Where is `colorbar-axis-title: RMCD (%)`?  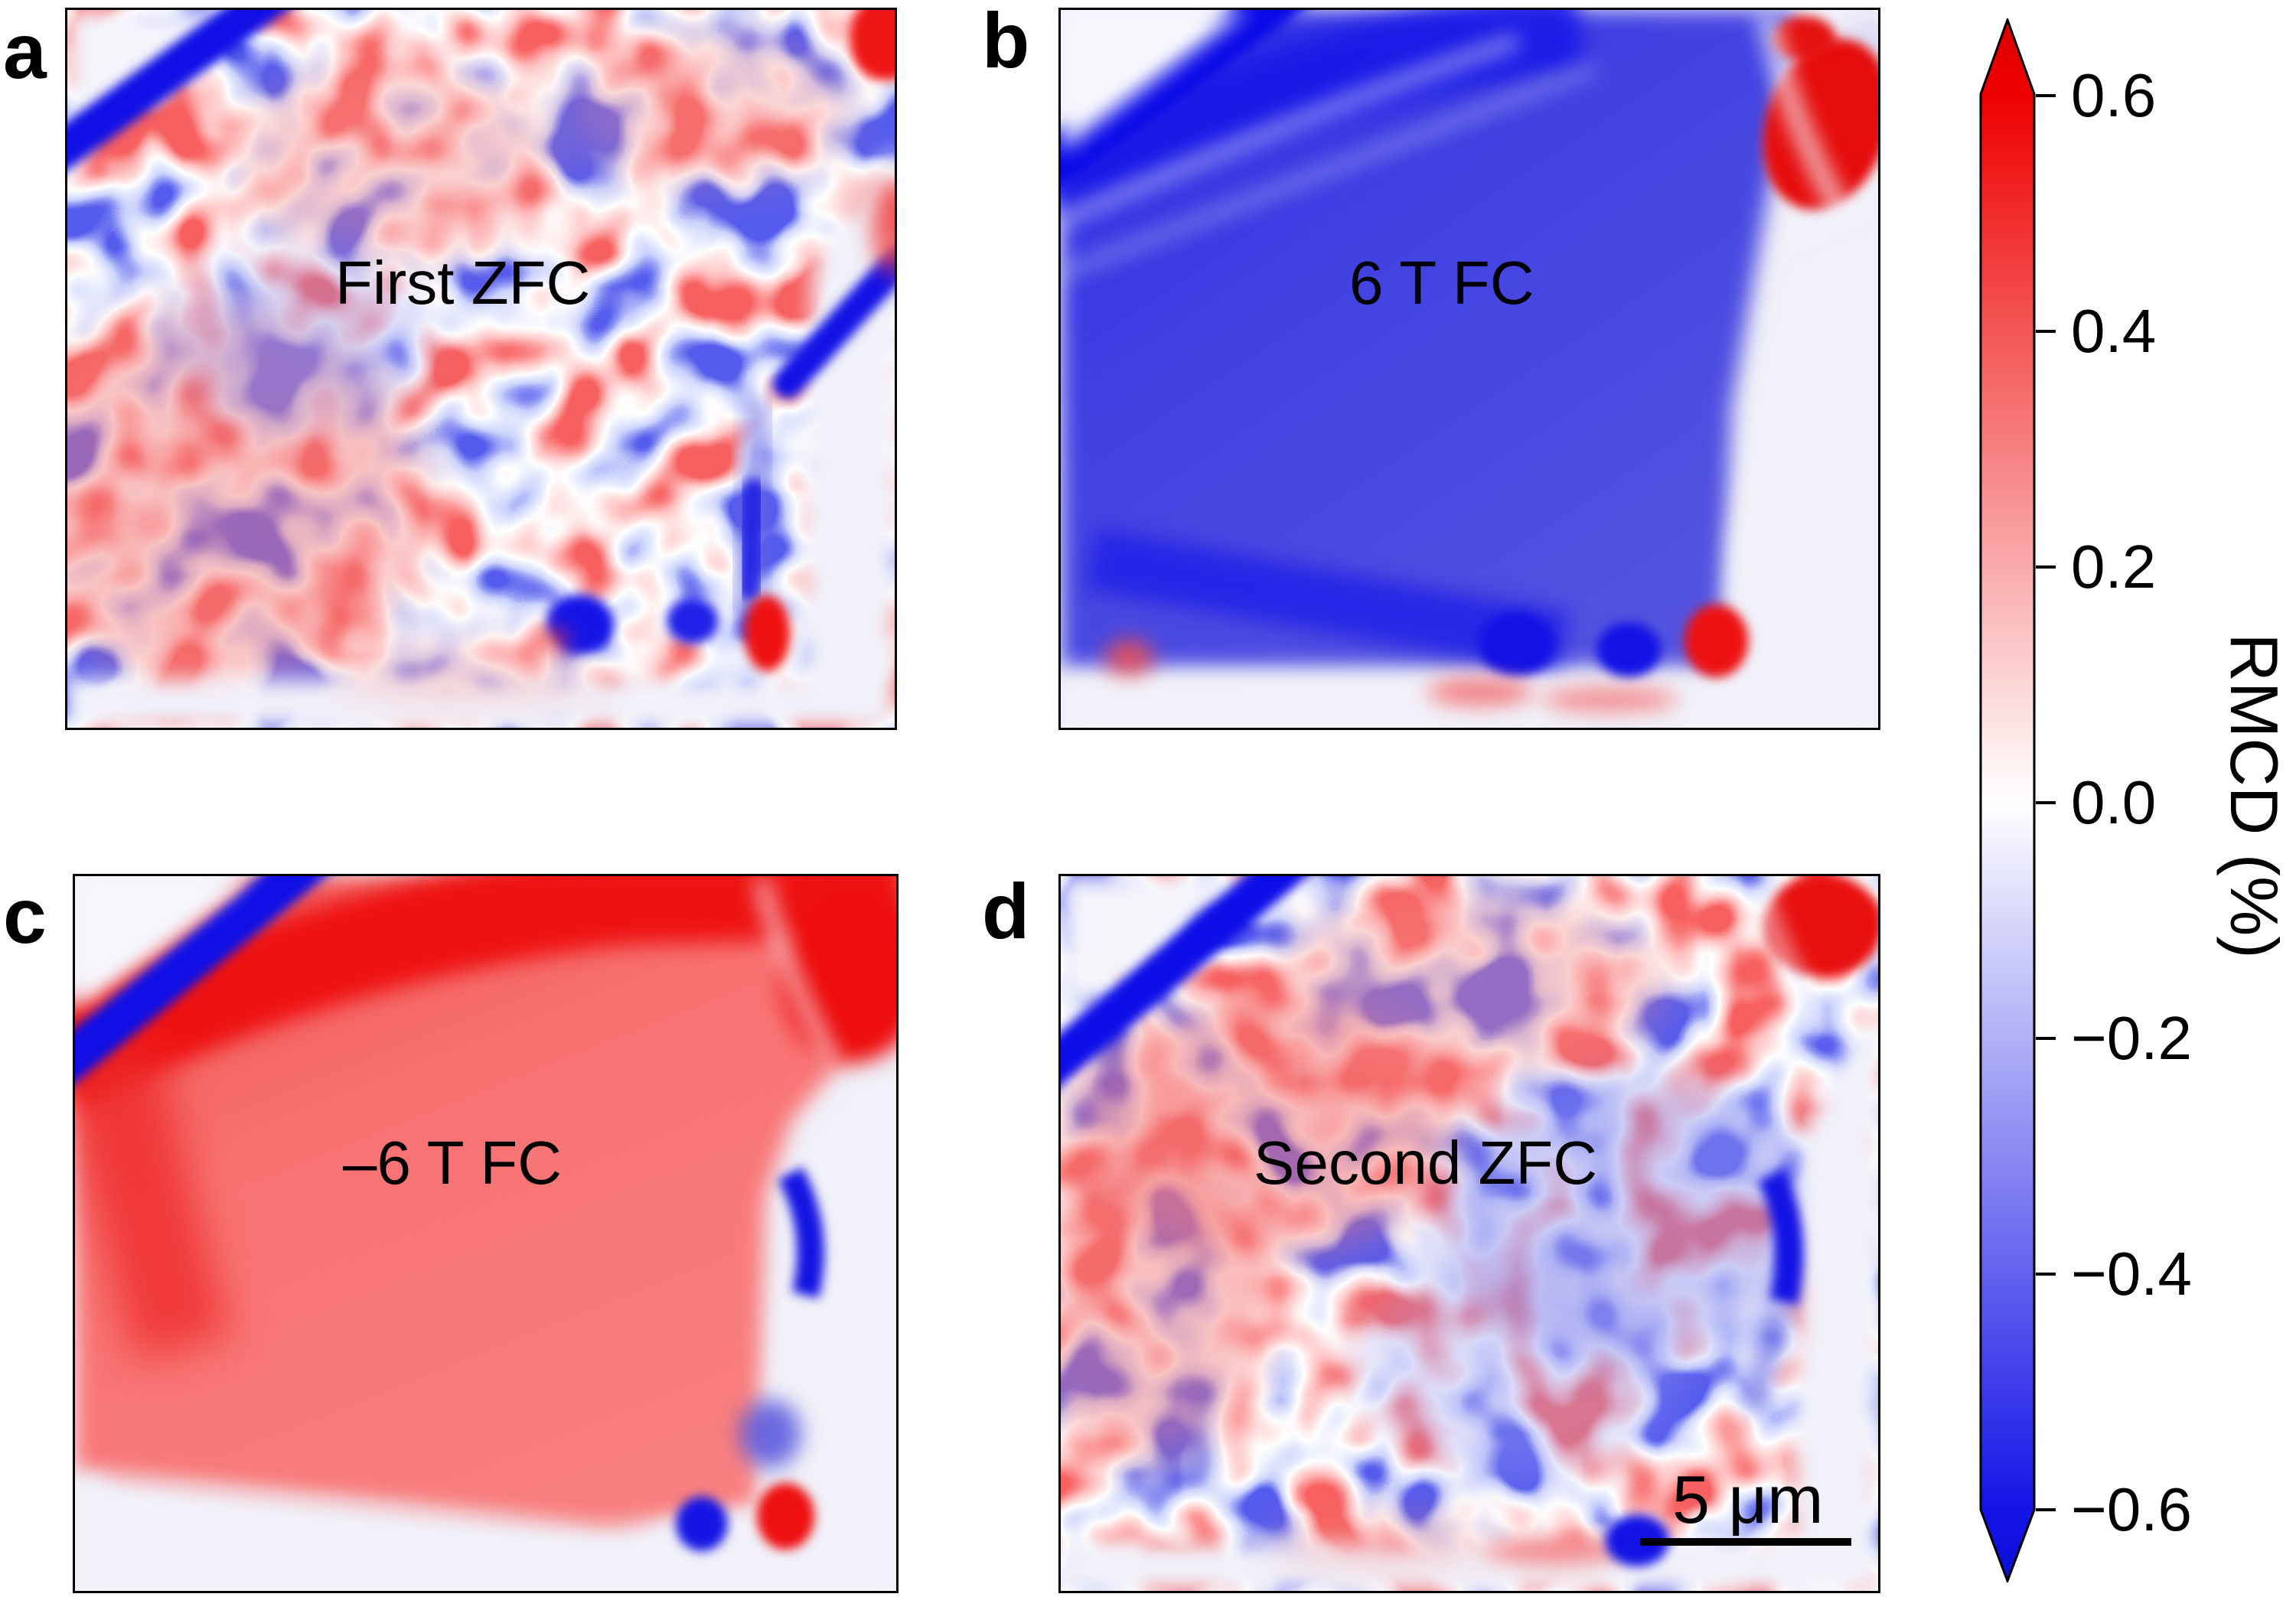 colorbar-axis-title: RMCD (%) is located at coordinates (2254, 796).